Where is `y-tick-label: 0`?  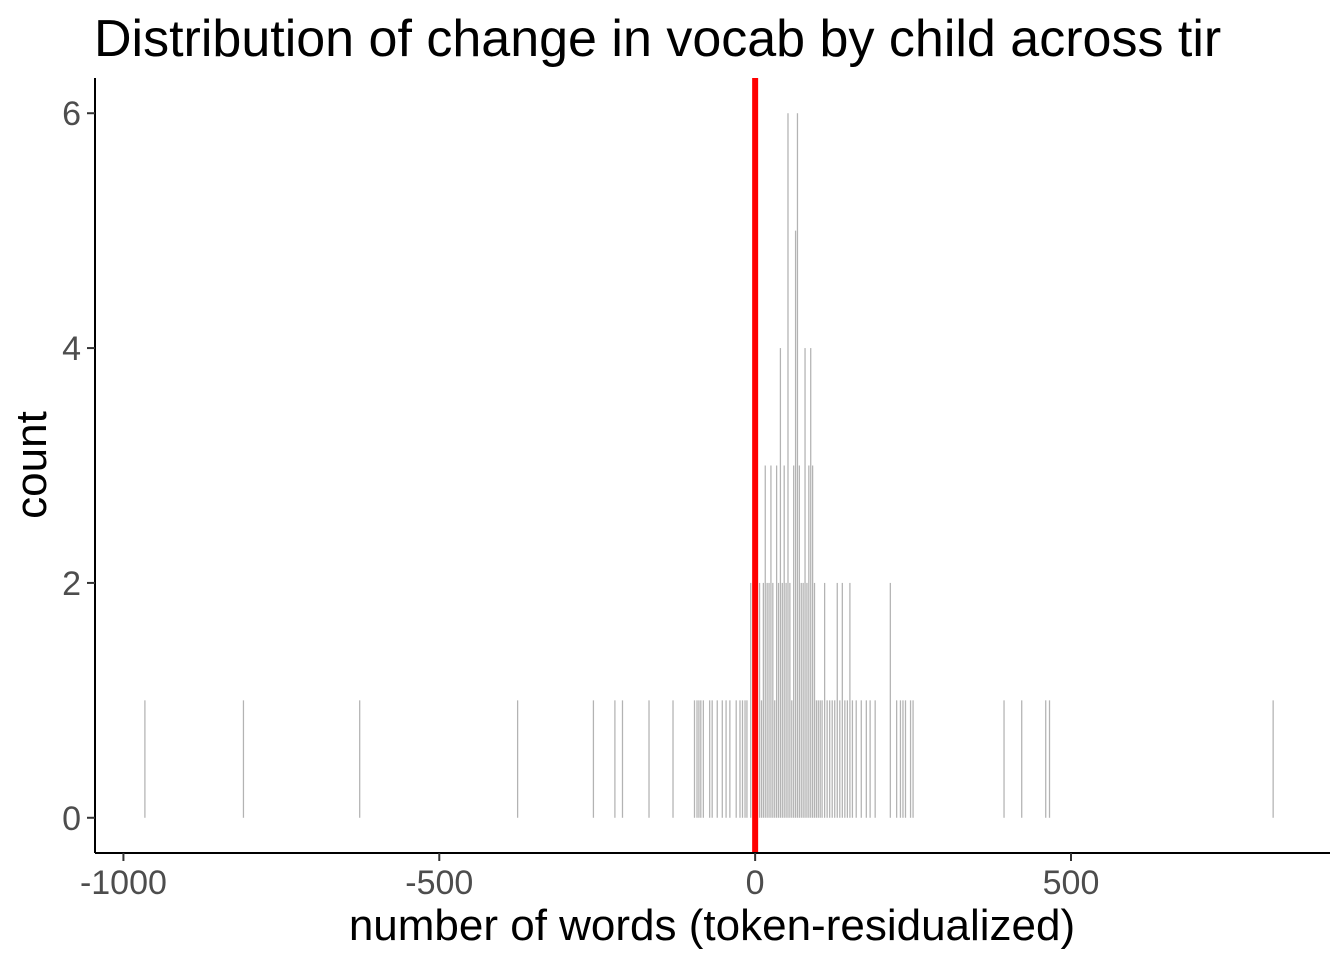
y-tick-label: 0 is located at coordinates (71, 819).